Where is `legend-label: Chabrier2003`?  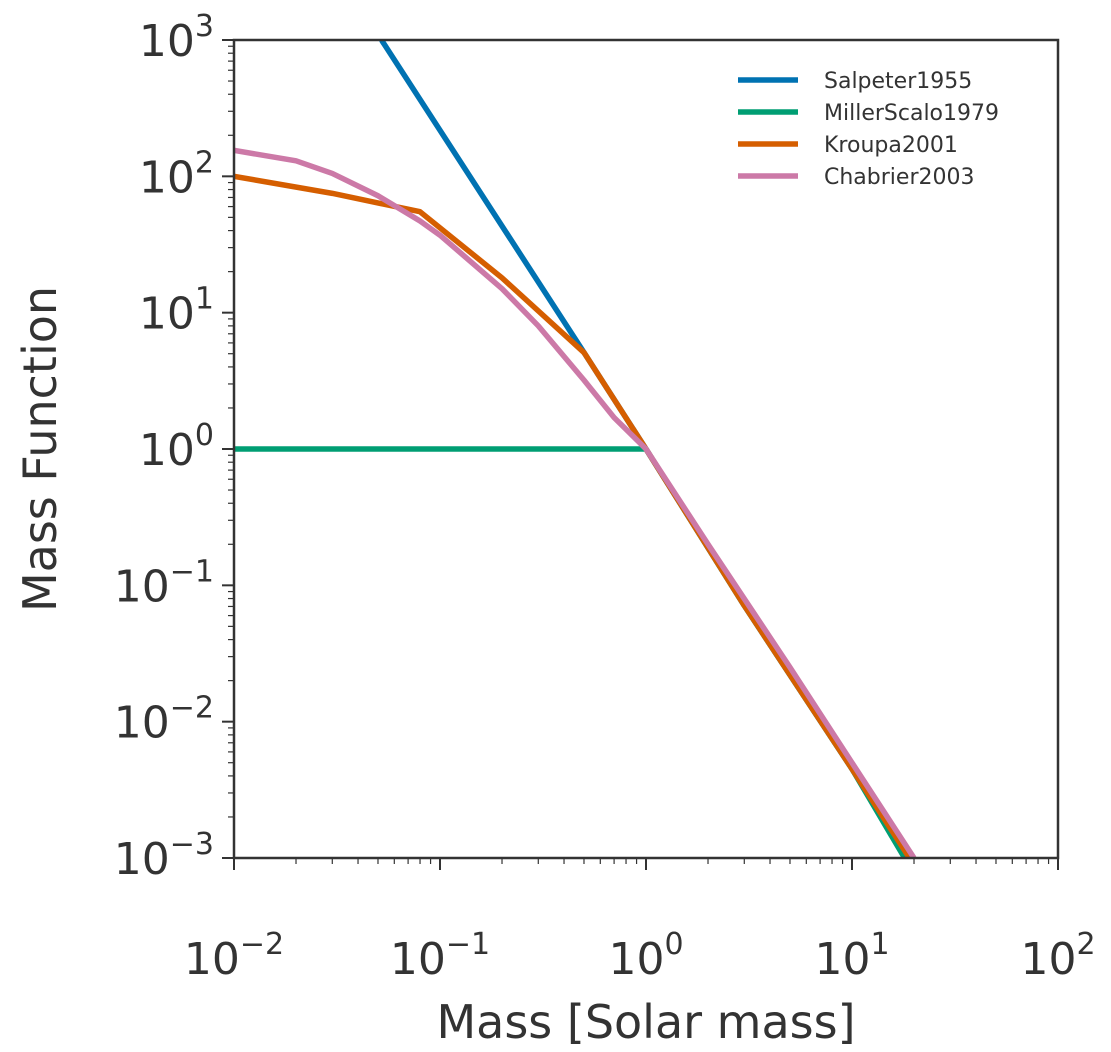 legend-label: Chabrier2003 is located at coordinates (899, 177).